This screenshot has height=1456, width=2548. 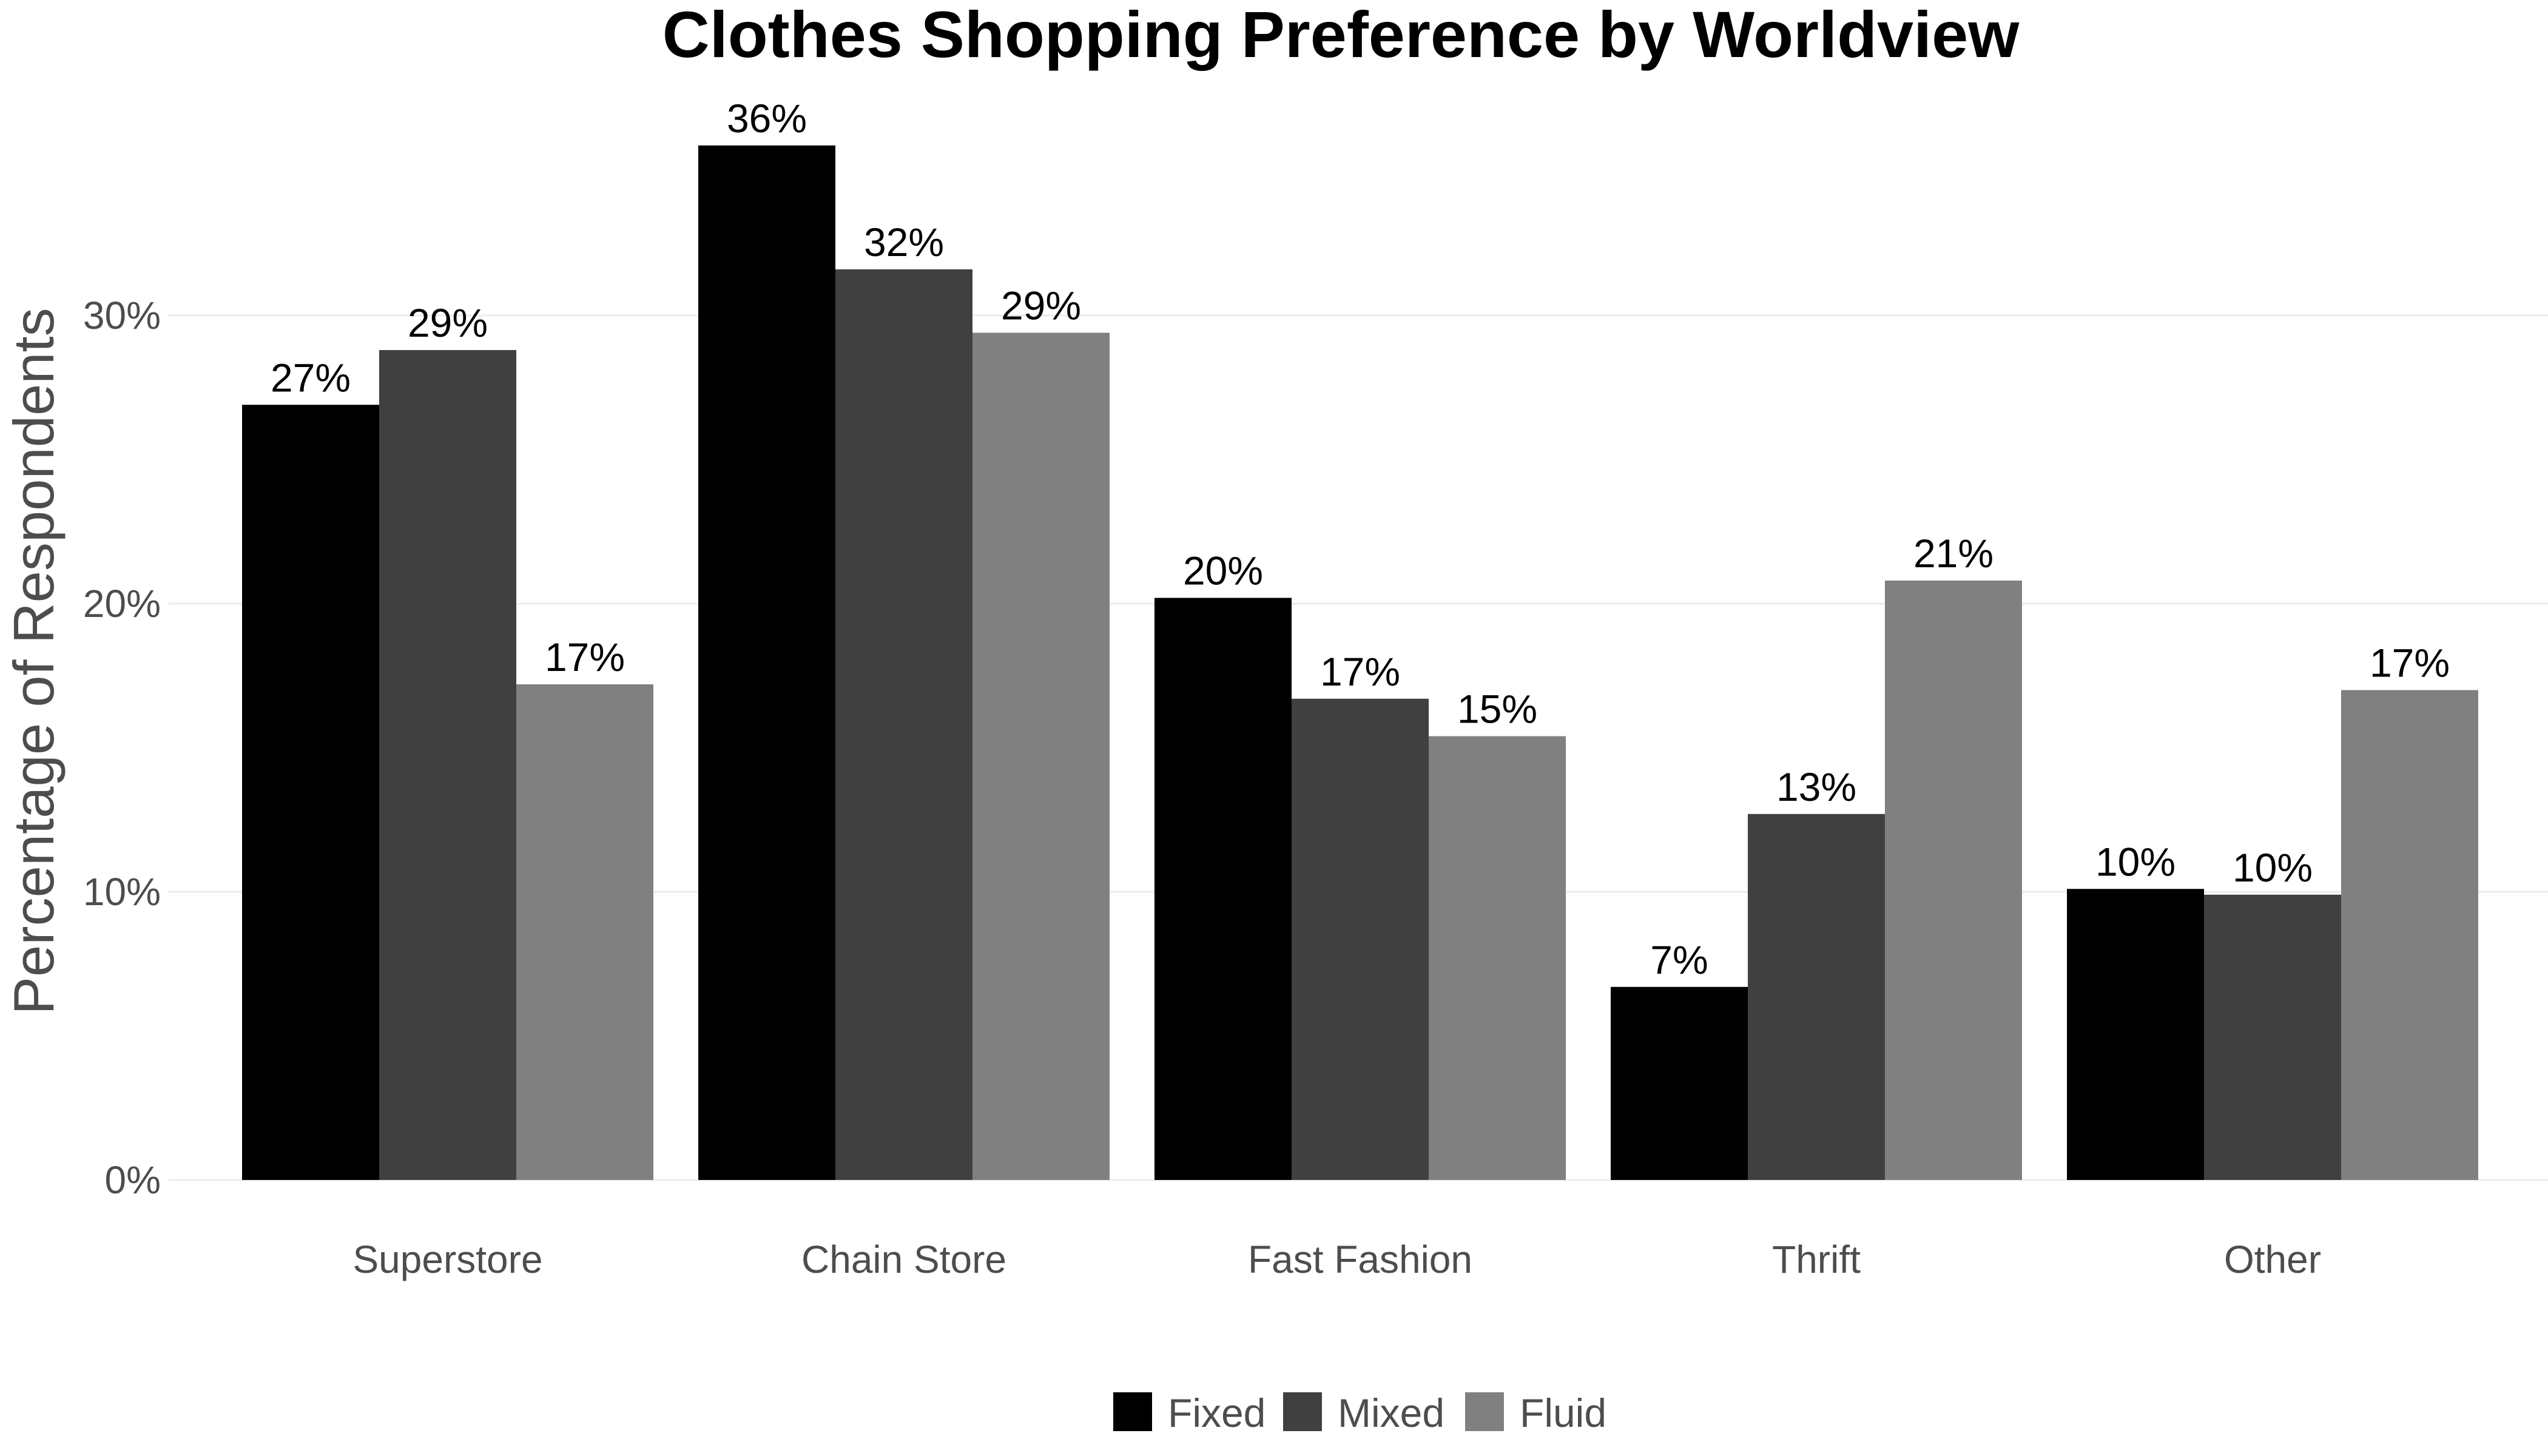 I want to click on bar-fluid-thrift, so click(x=1953, y=880).